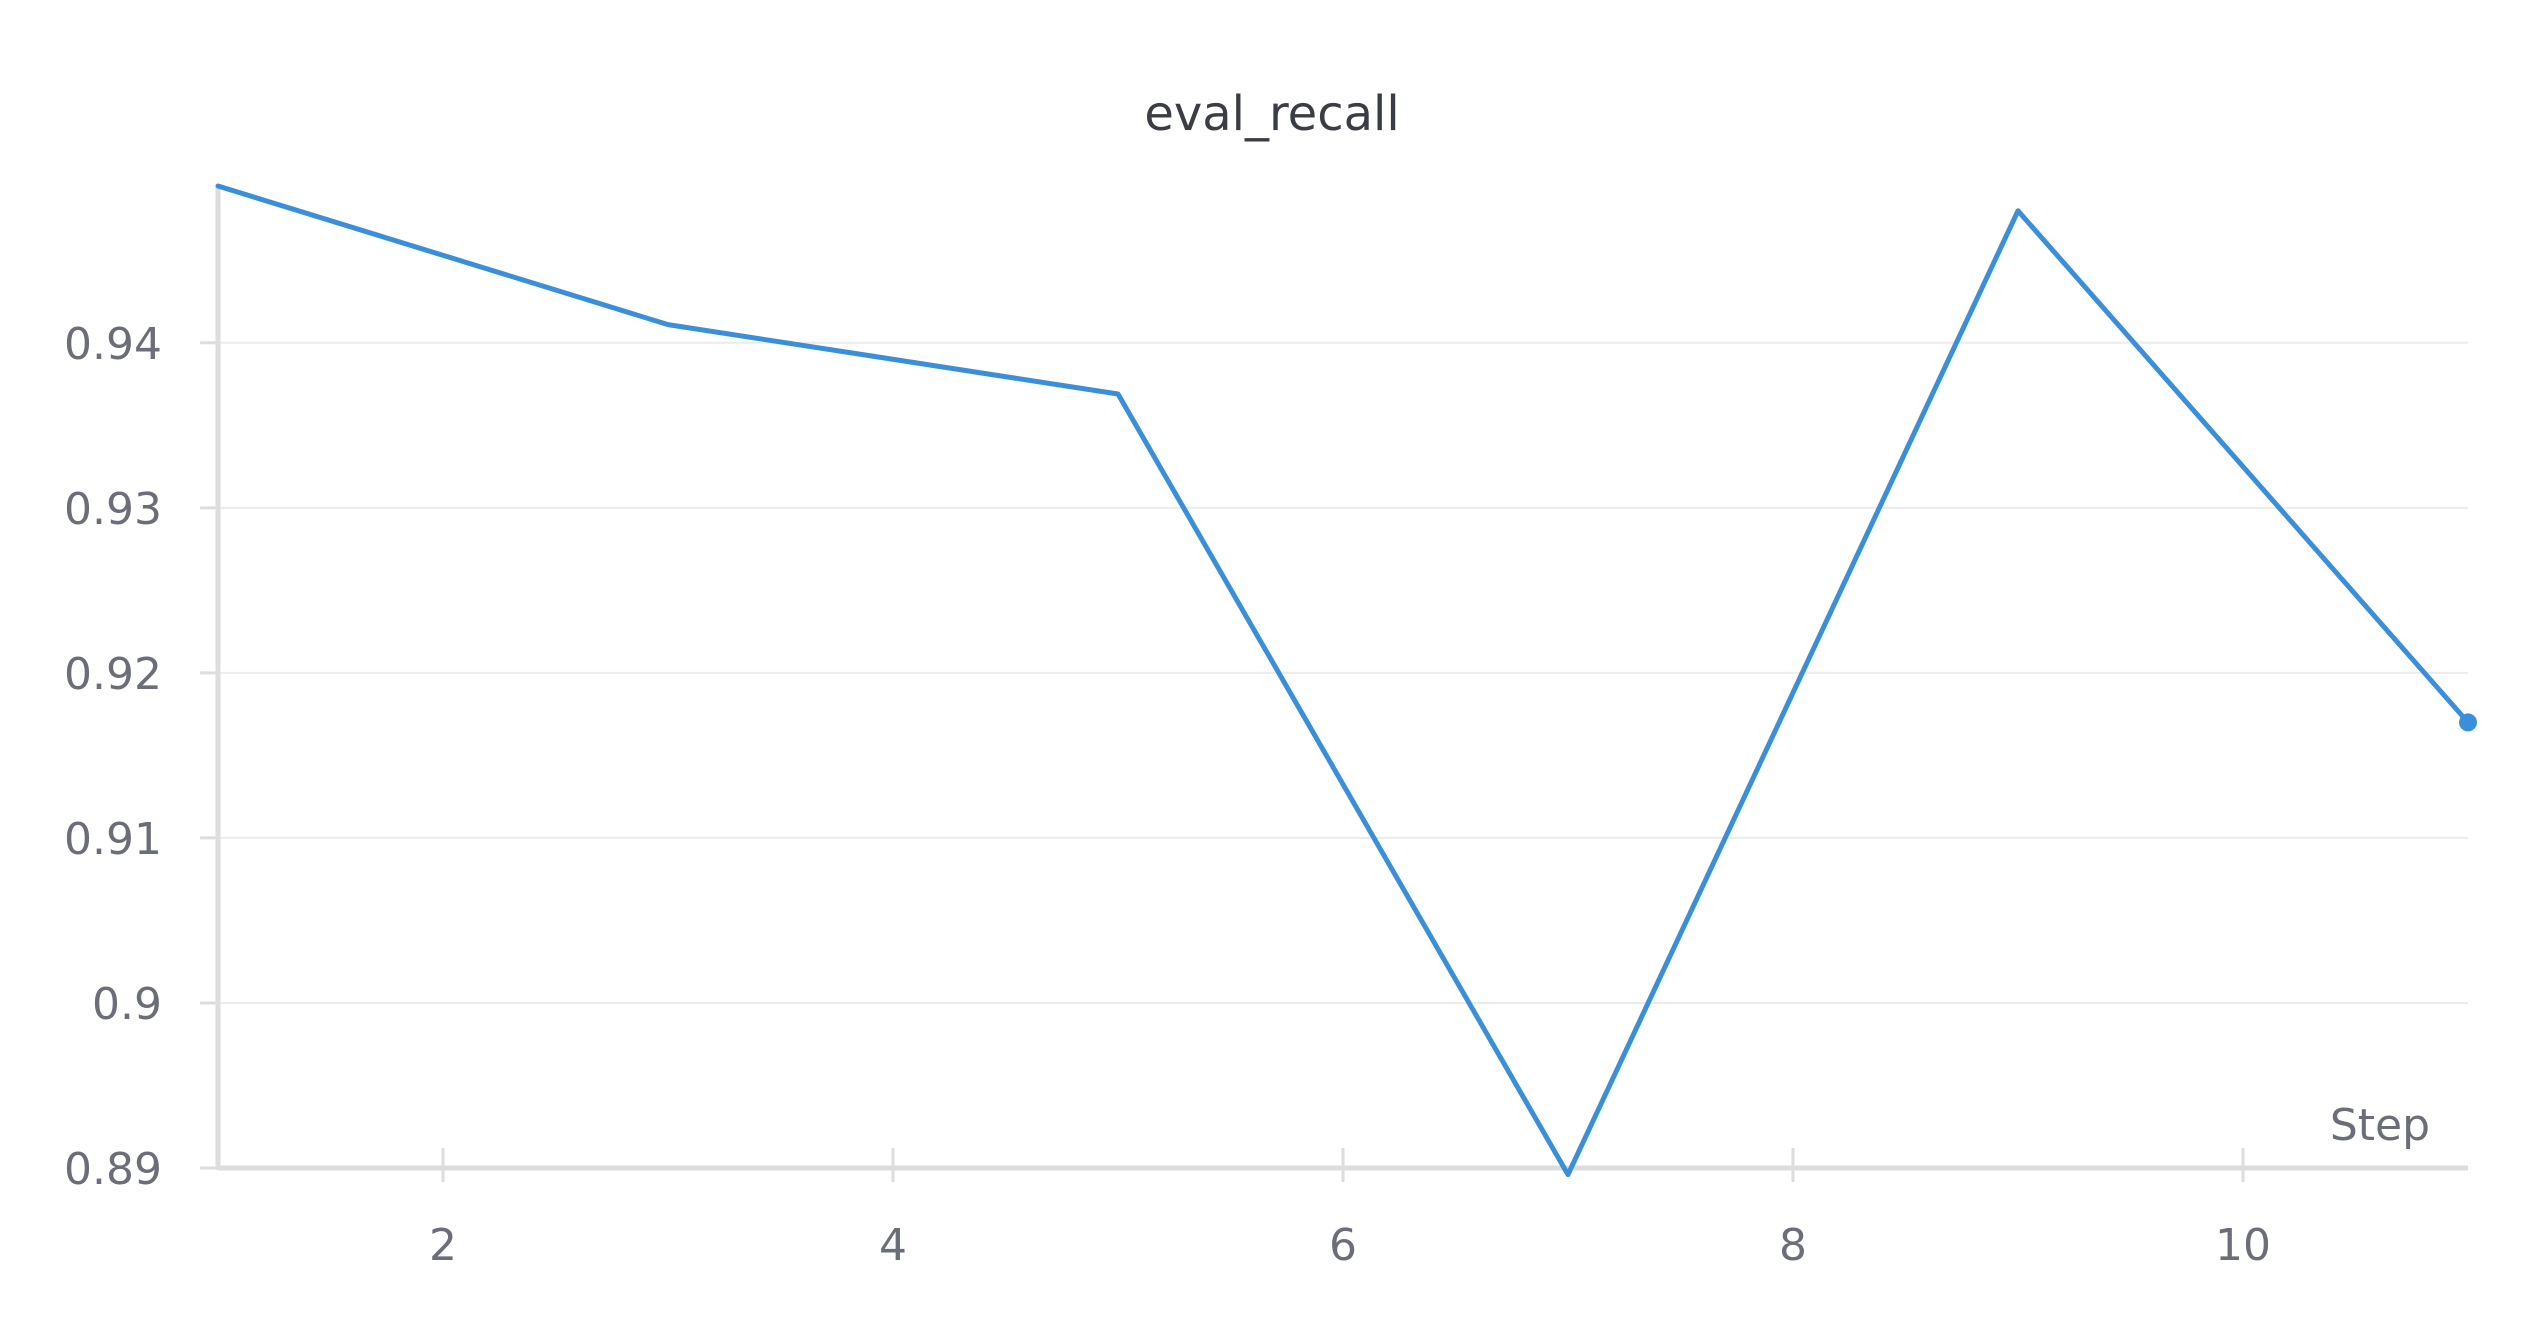 Image resolution: width=2528 pixels, height=1328 pixels. What do you see at coordinates (2243, 1245) in the screenshot?
I see `x-tick-label: 10` at bounding box center [2243, 1245].